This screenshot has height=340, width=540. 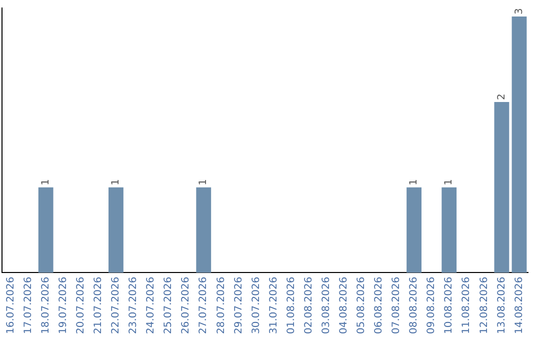 I want to click on data-label: 3, so click(x=519, y=11).